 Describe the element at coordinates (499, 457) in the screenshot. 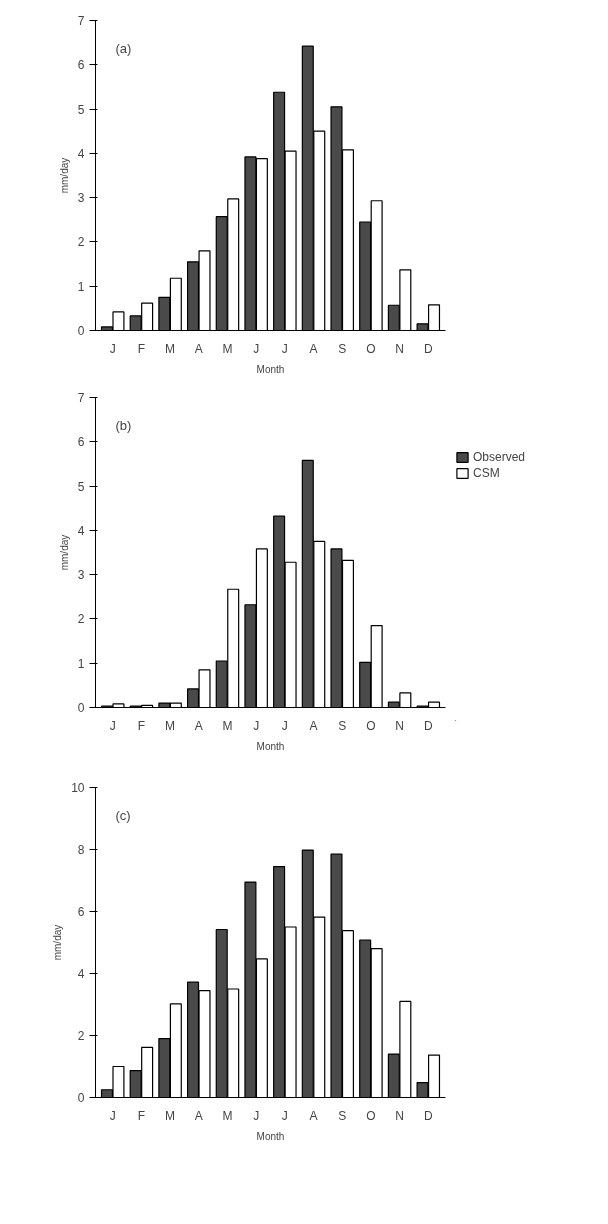

I see `legend-label: Observed` at that location.